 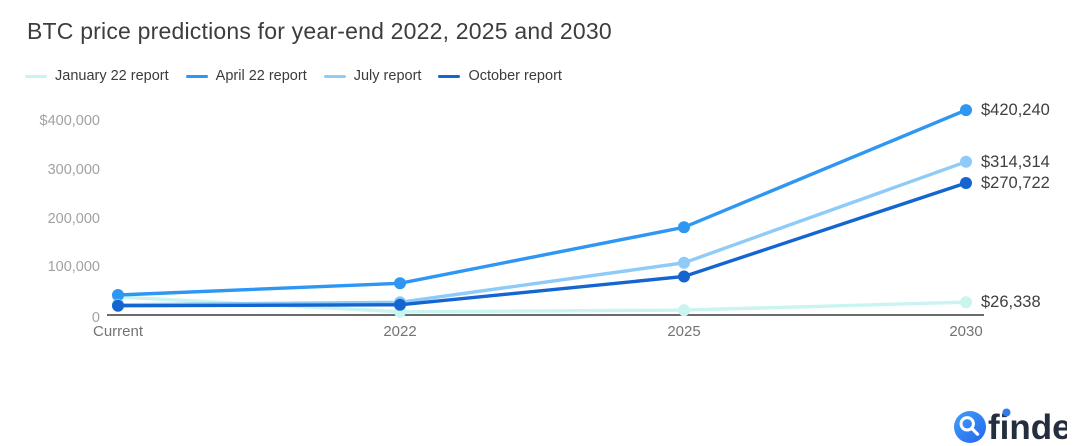 I want to click on series-point-january-22-report-2030, so click(x=966, y=302).